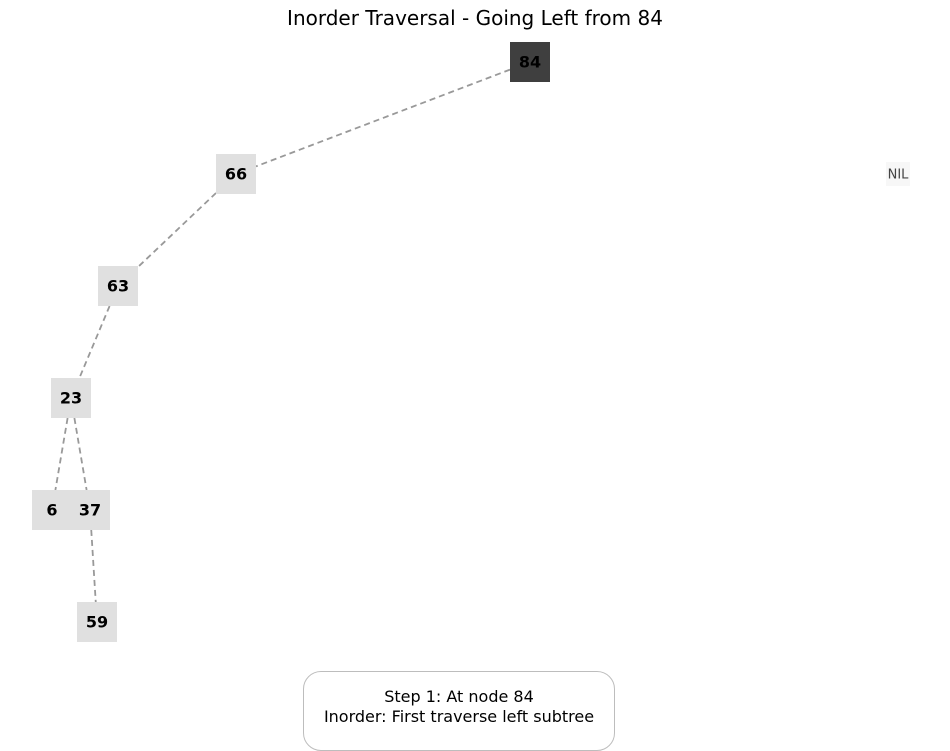  I want to click on tree-node-6: 6, so click(52, 510).